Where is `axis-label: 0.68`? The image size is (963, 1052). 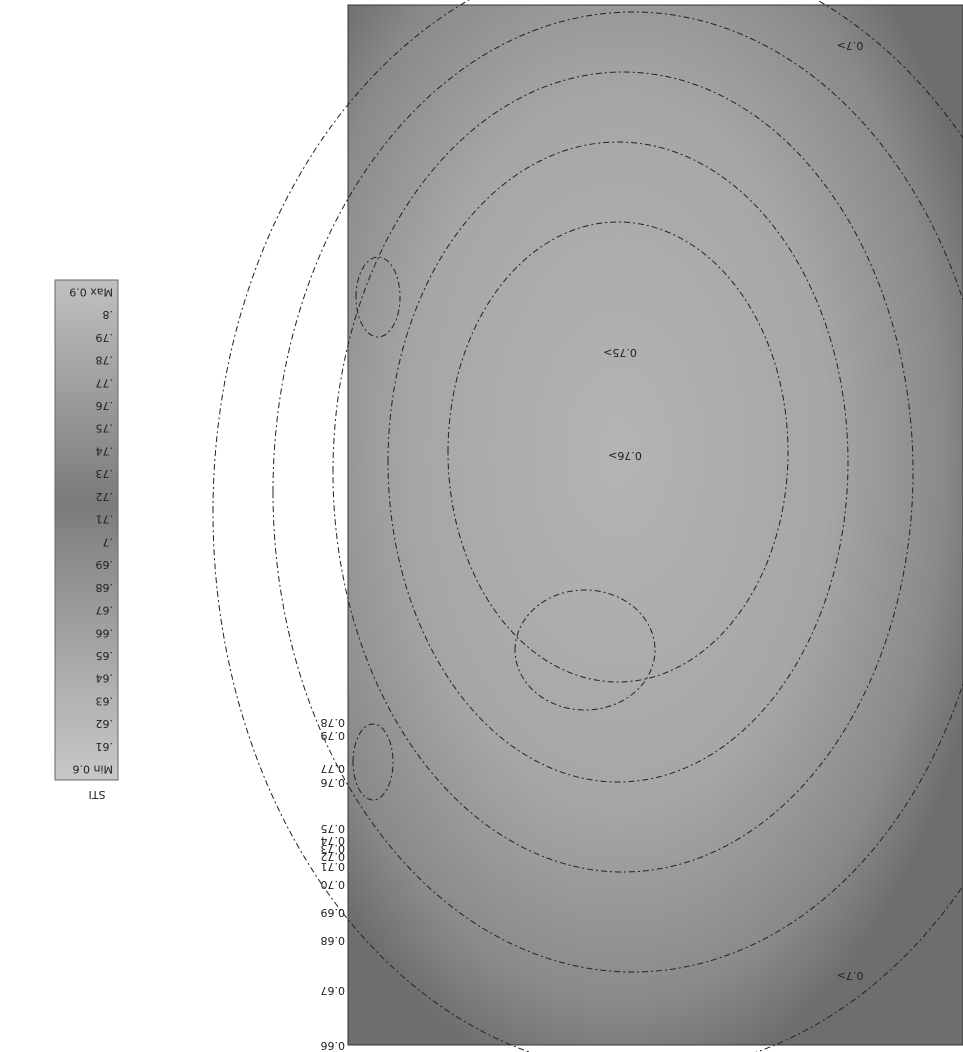 axis-label: 0.68 is located at coordinates (333, 940).